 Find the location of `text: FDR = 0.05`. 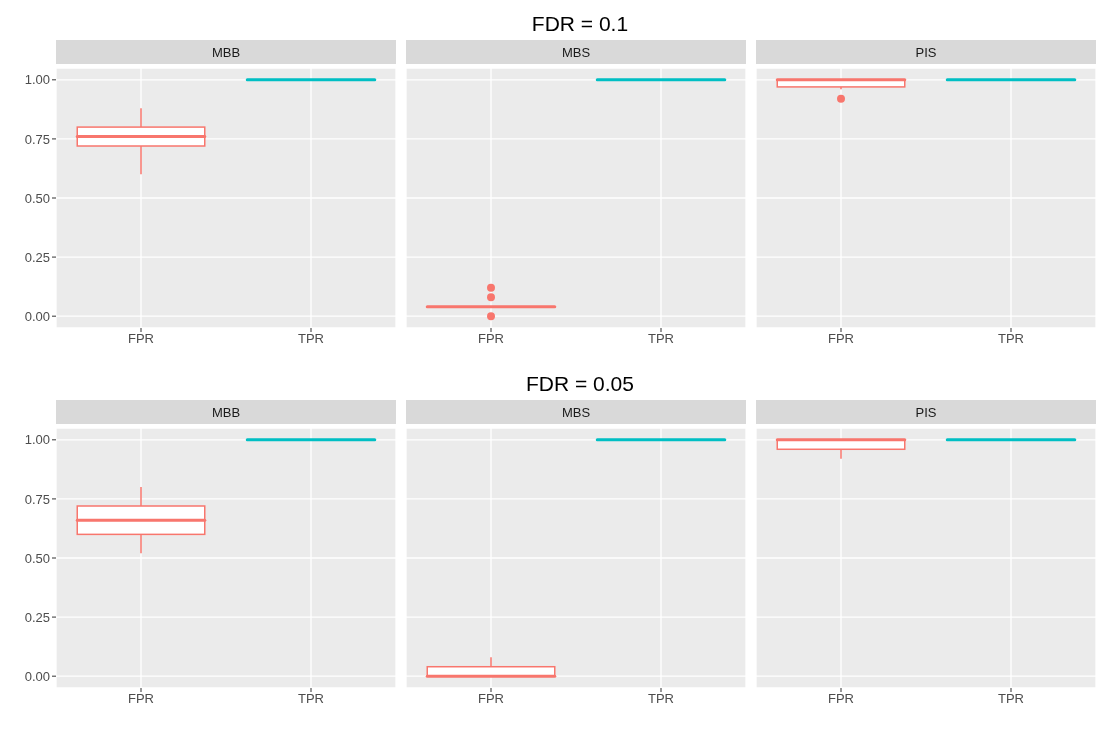

text: FDR = 0.05 is located at coordinates (580, 384).